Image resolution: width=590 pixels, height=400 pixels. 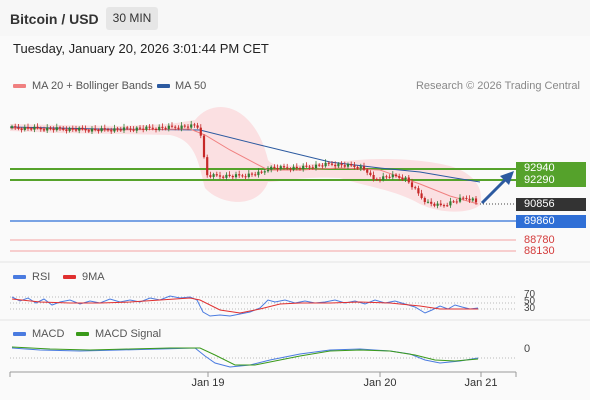 I want to click on forecast-arrow, so click(x=497, y=188).